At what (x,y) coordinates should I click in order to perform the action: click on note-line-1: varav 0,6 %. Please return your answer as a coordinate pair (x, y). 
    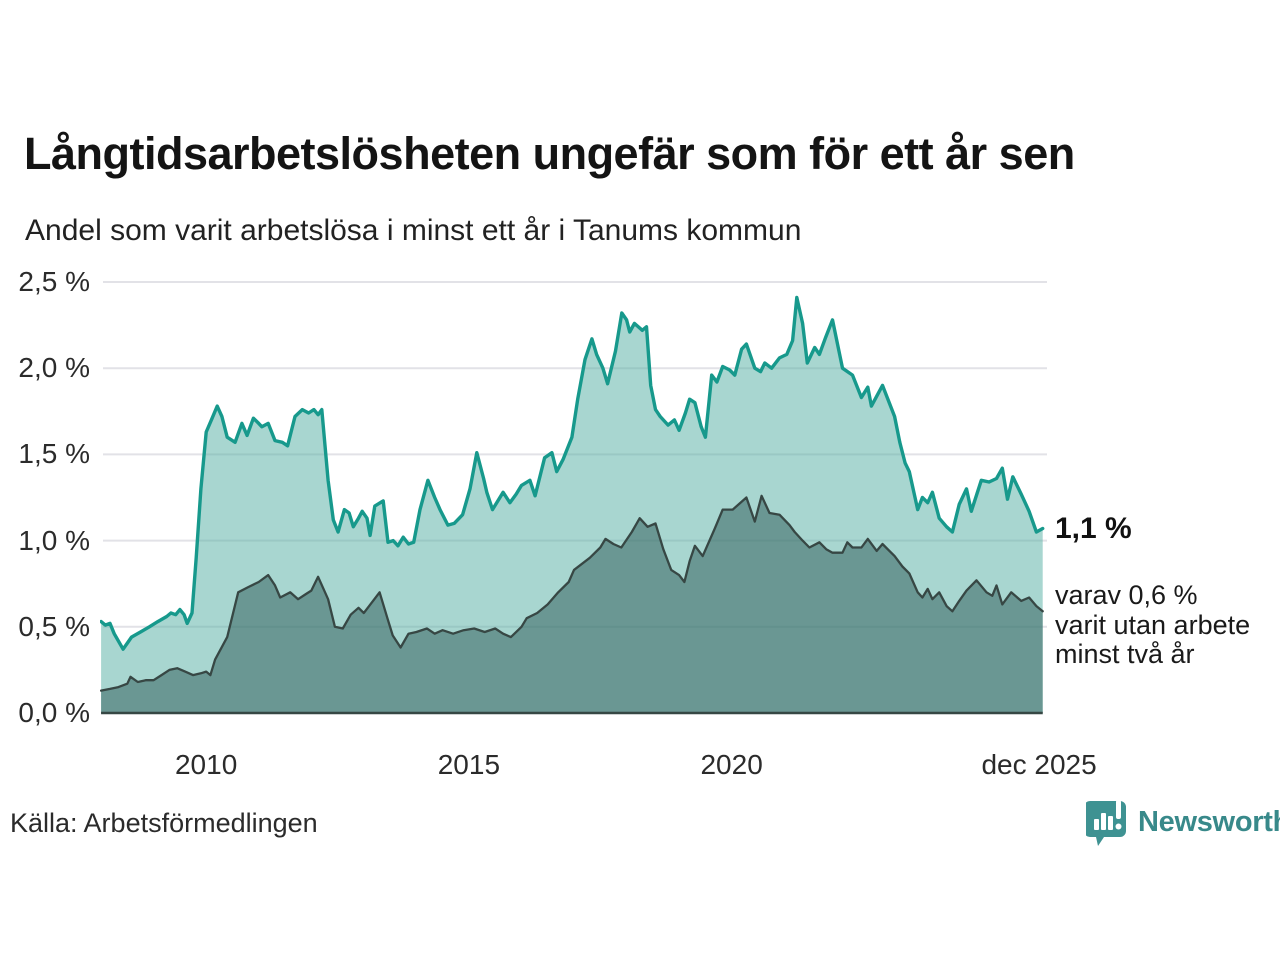
    Looking at the image, I should click on (1126, 595).